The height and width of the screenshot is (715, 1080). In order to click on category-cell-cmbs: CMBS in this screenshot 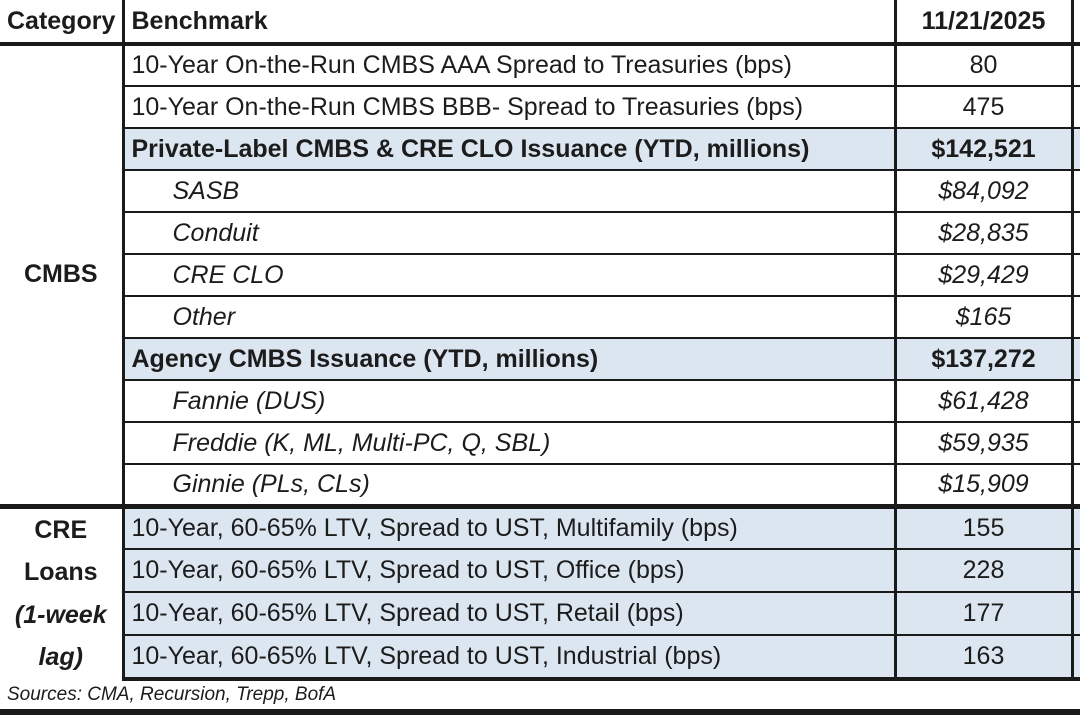, I will do `click(62, 275)`.